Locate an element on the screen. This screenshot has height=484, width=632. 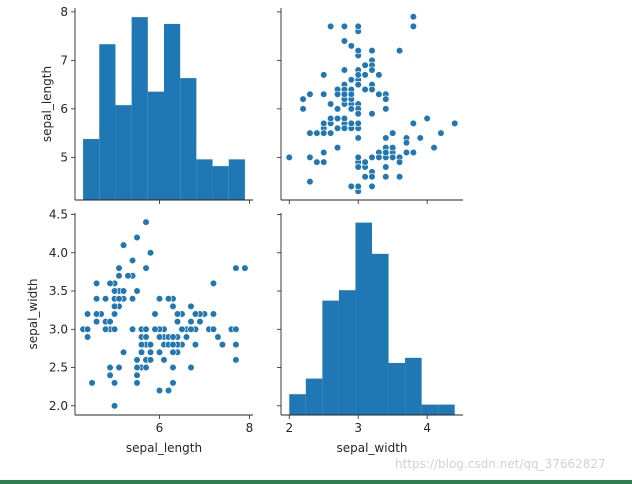
x-tick-label-sepal_width-2: 4 is located at coordinates (427, 428).